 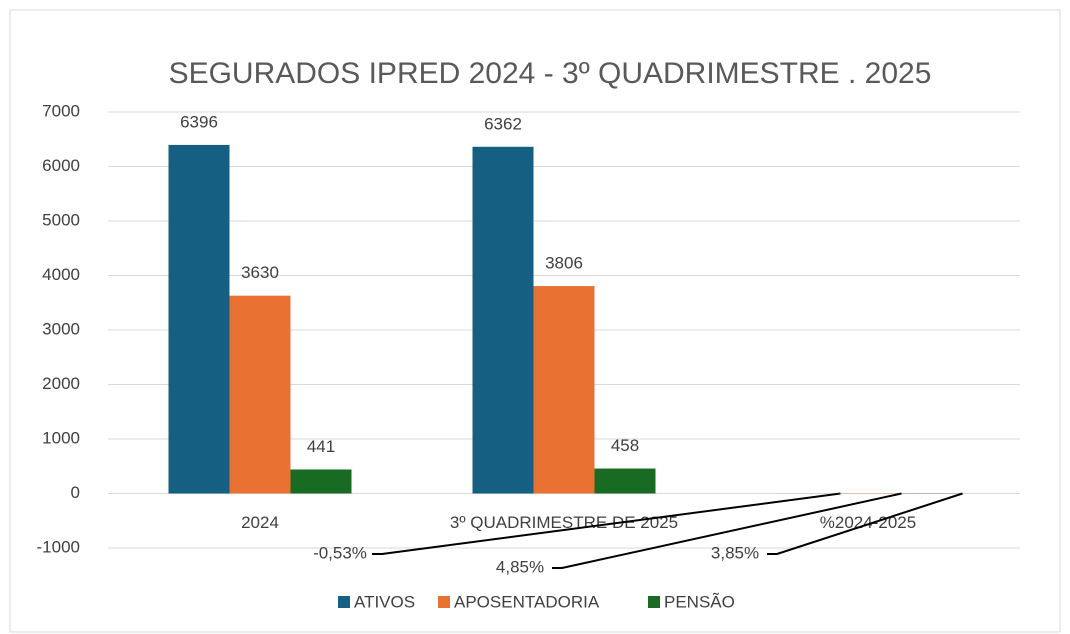 What do you see at coordinates (564, 522) in the screenshot?
I see `x-tick-label: 3º QUADRIMESTRE DE 2025` at bounding box center [564, 522].